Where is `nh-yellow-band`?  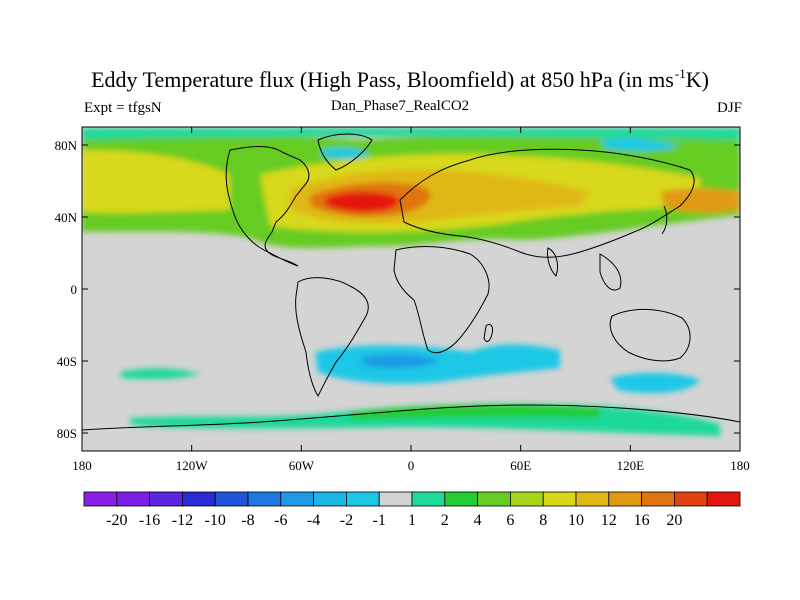 nh-yellow-band is located at coordinates (156, 181).